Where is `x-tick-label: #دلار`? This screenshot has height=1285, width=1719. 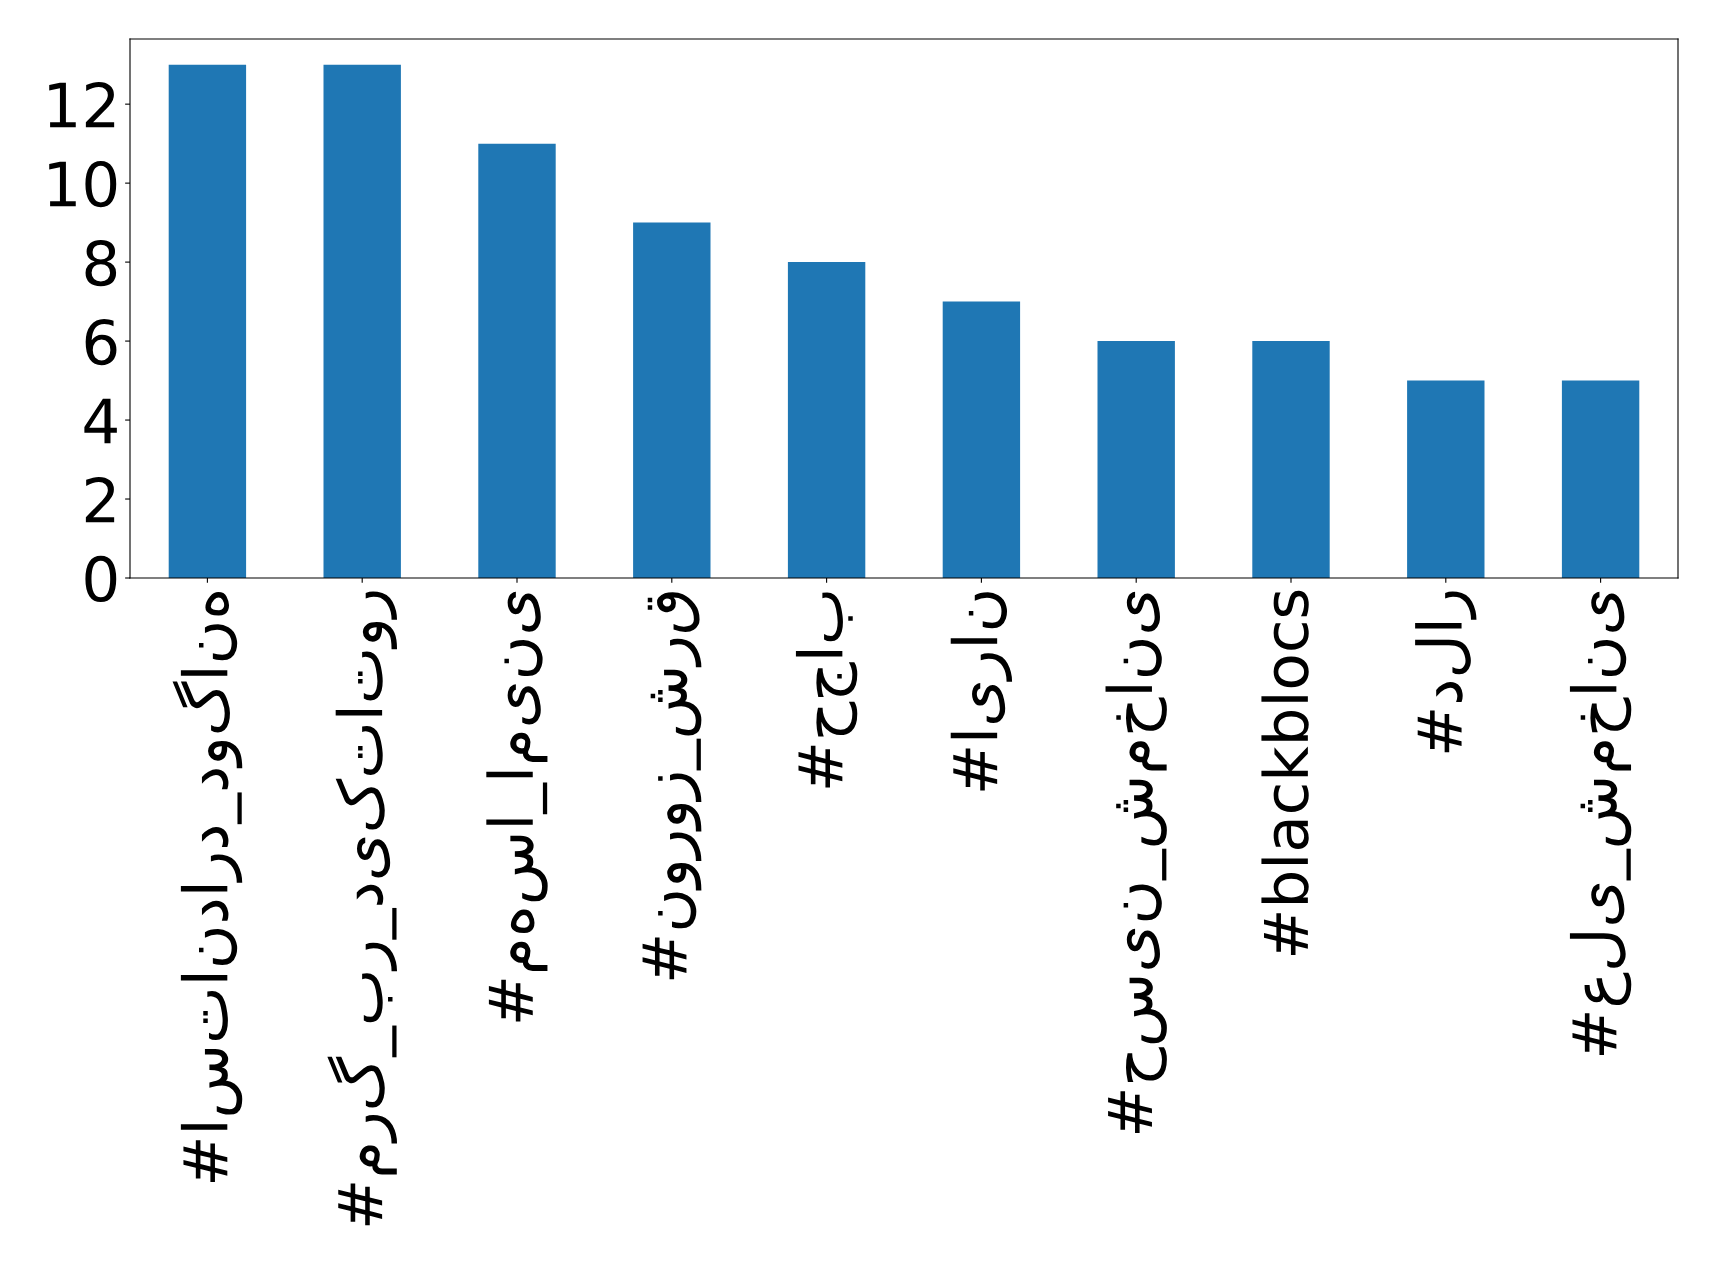
x-tick-label: #دلار is located at coordinates (1446, 672).